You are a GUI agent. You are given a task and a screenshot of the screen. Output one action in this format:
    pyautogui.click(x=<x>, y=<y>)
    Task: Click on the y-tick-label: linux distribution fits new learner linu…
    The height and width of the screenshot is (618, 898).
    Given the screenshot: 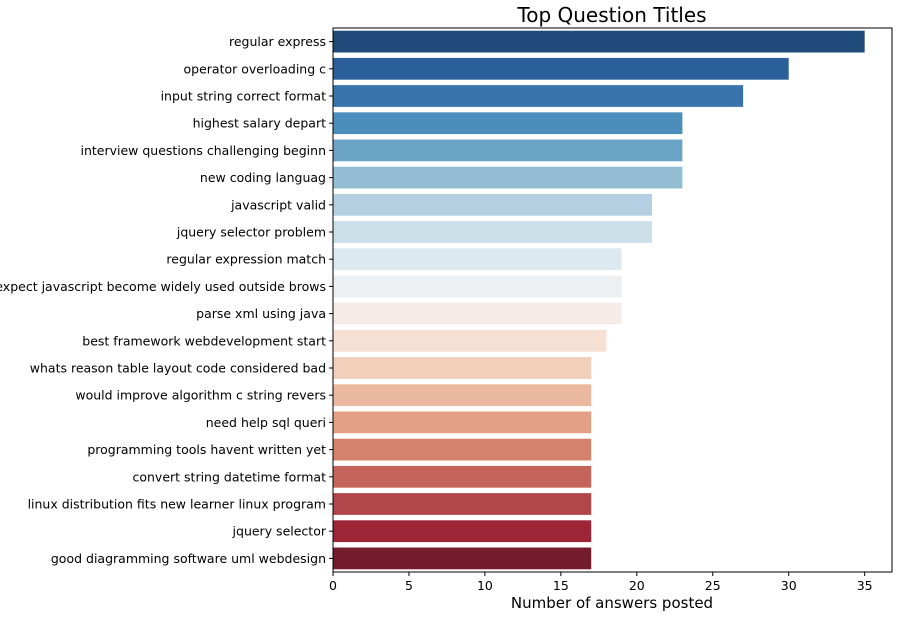 What is the action you would take?
    pyautogui.click(x=177, y=504)
    